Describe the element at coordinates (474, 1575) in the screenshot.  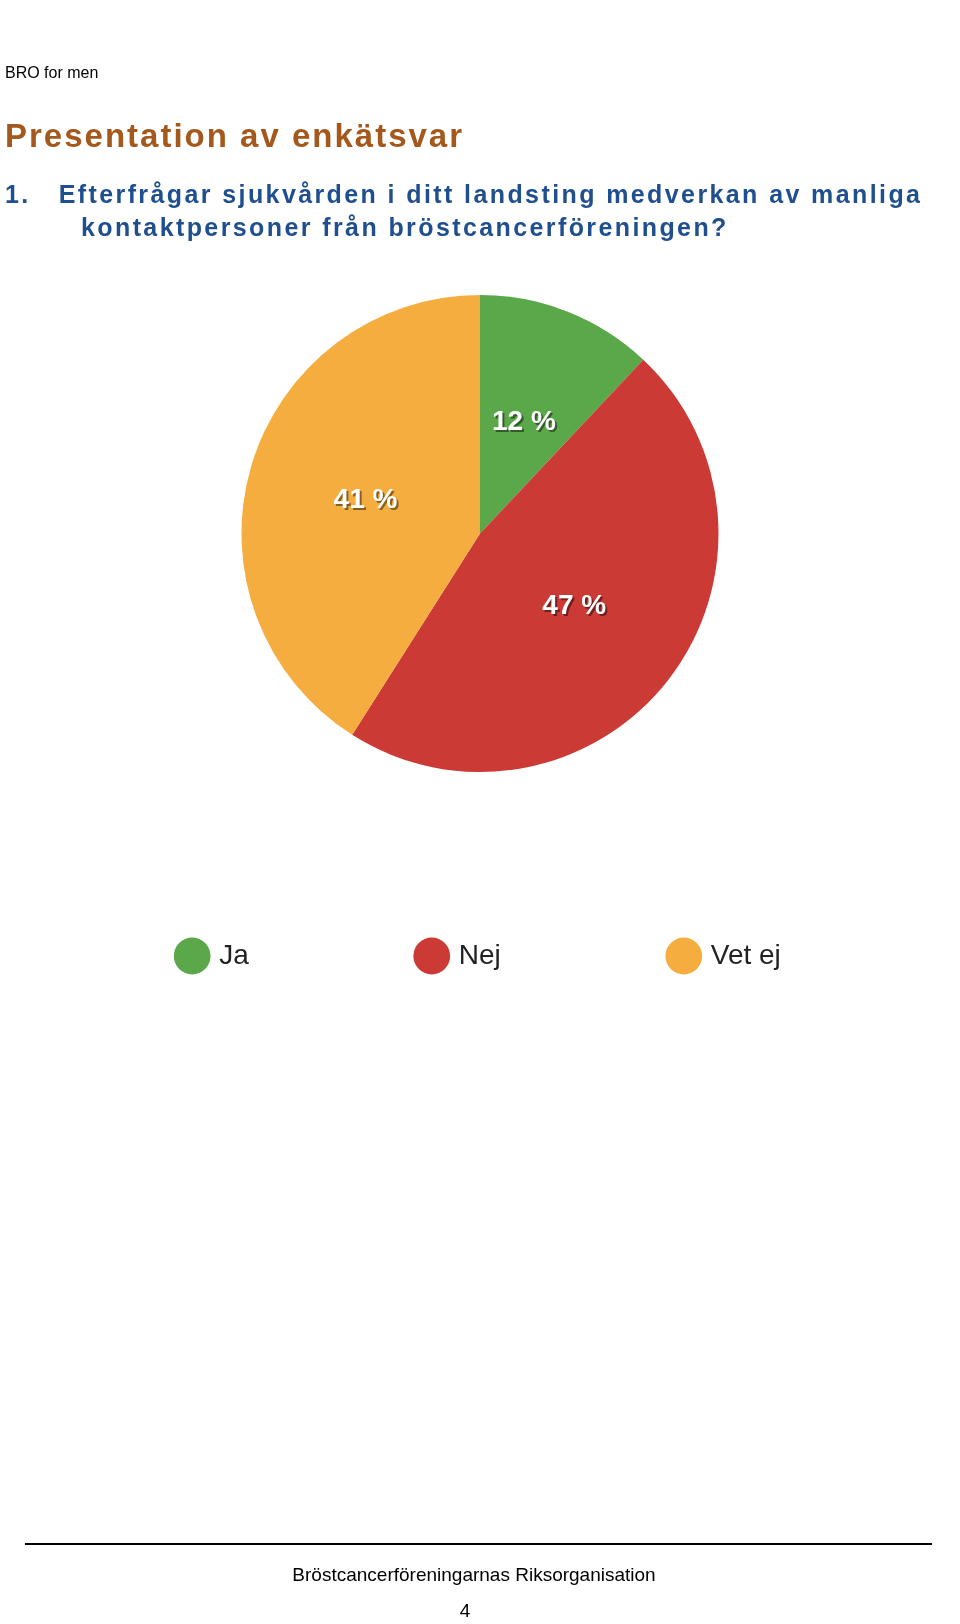
I see `text: Bröstcancerföreningarnas Riksorganisation` at that location.